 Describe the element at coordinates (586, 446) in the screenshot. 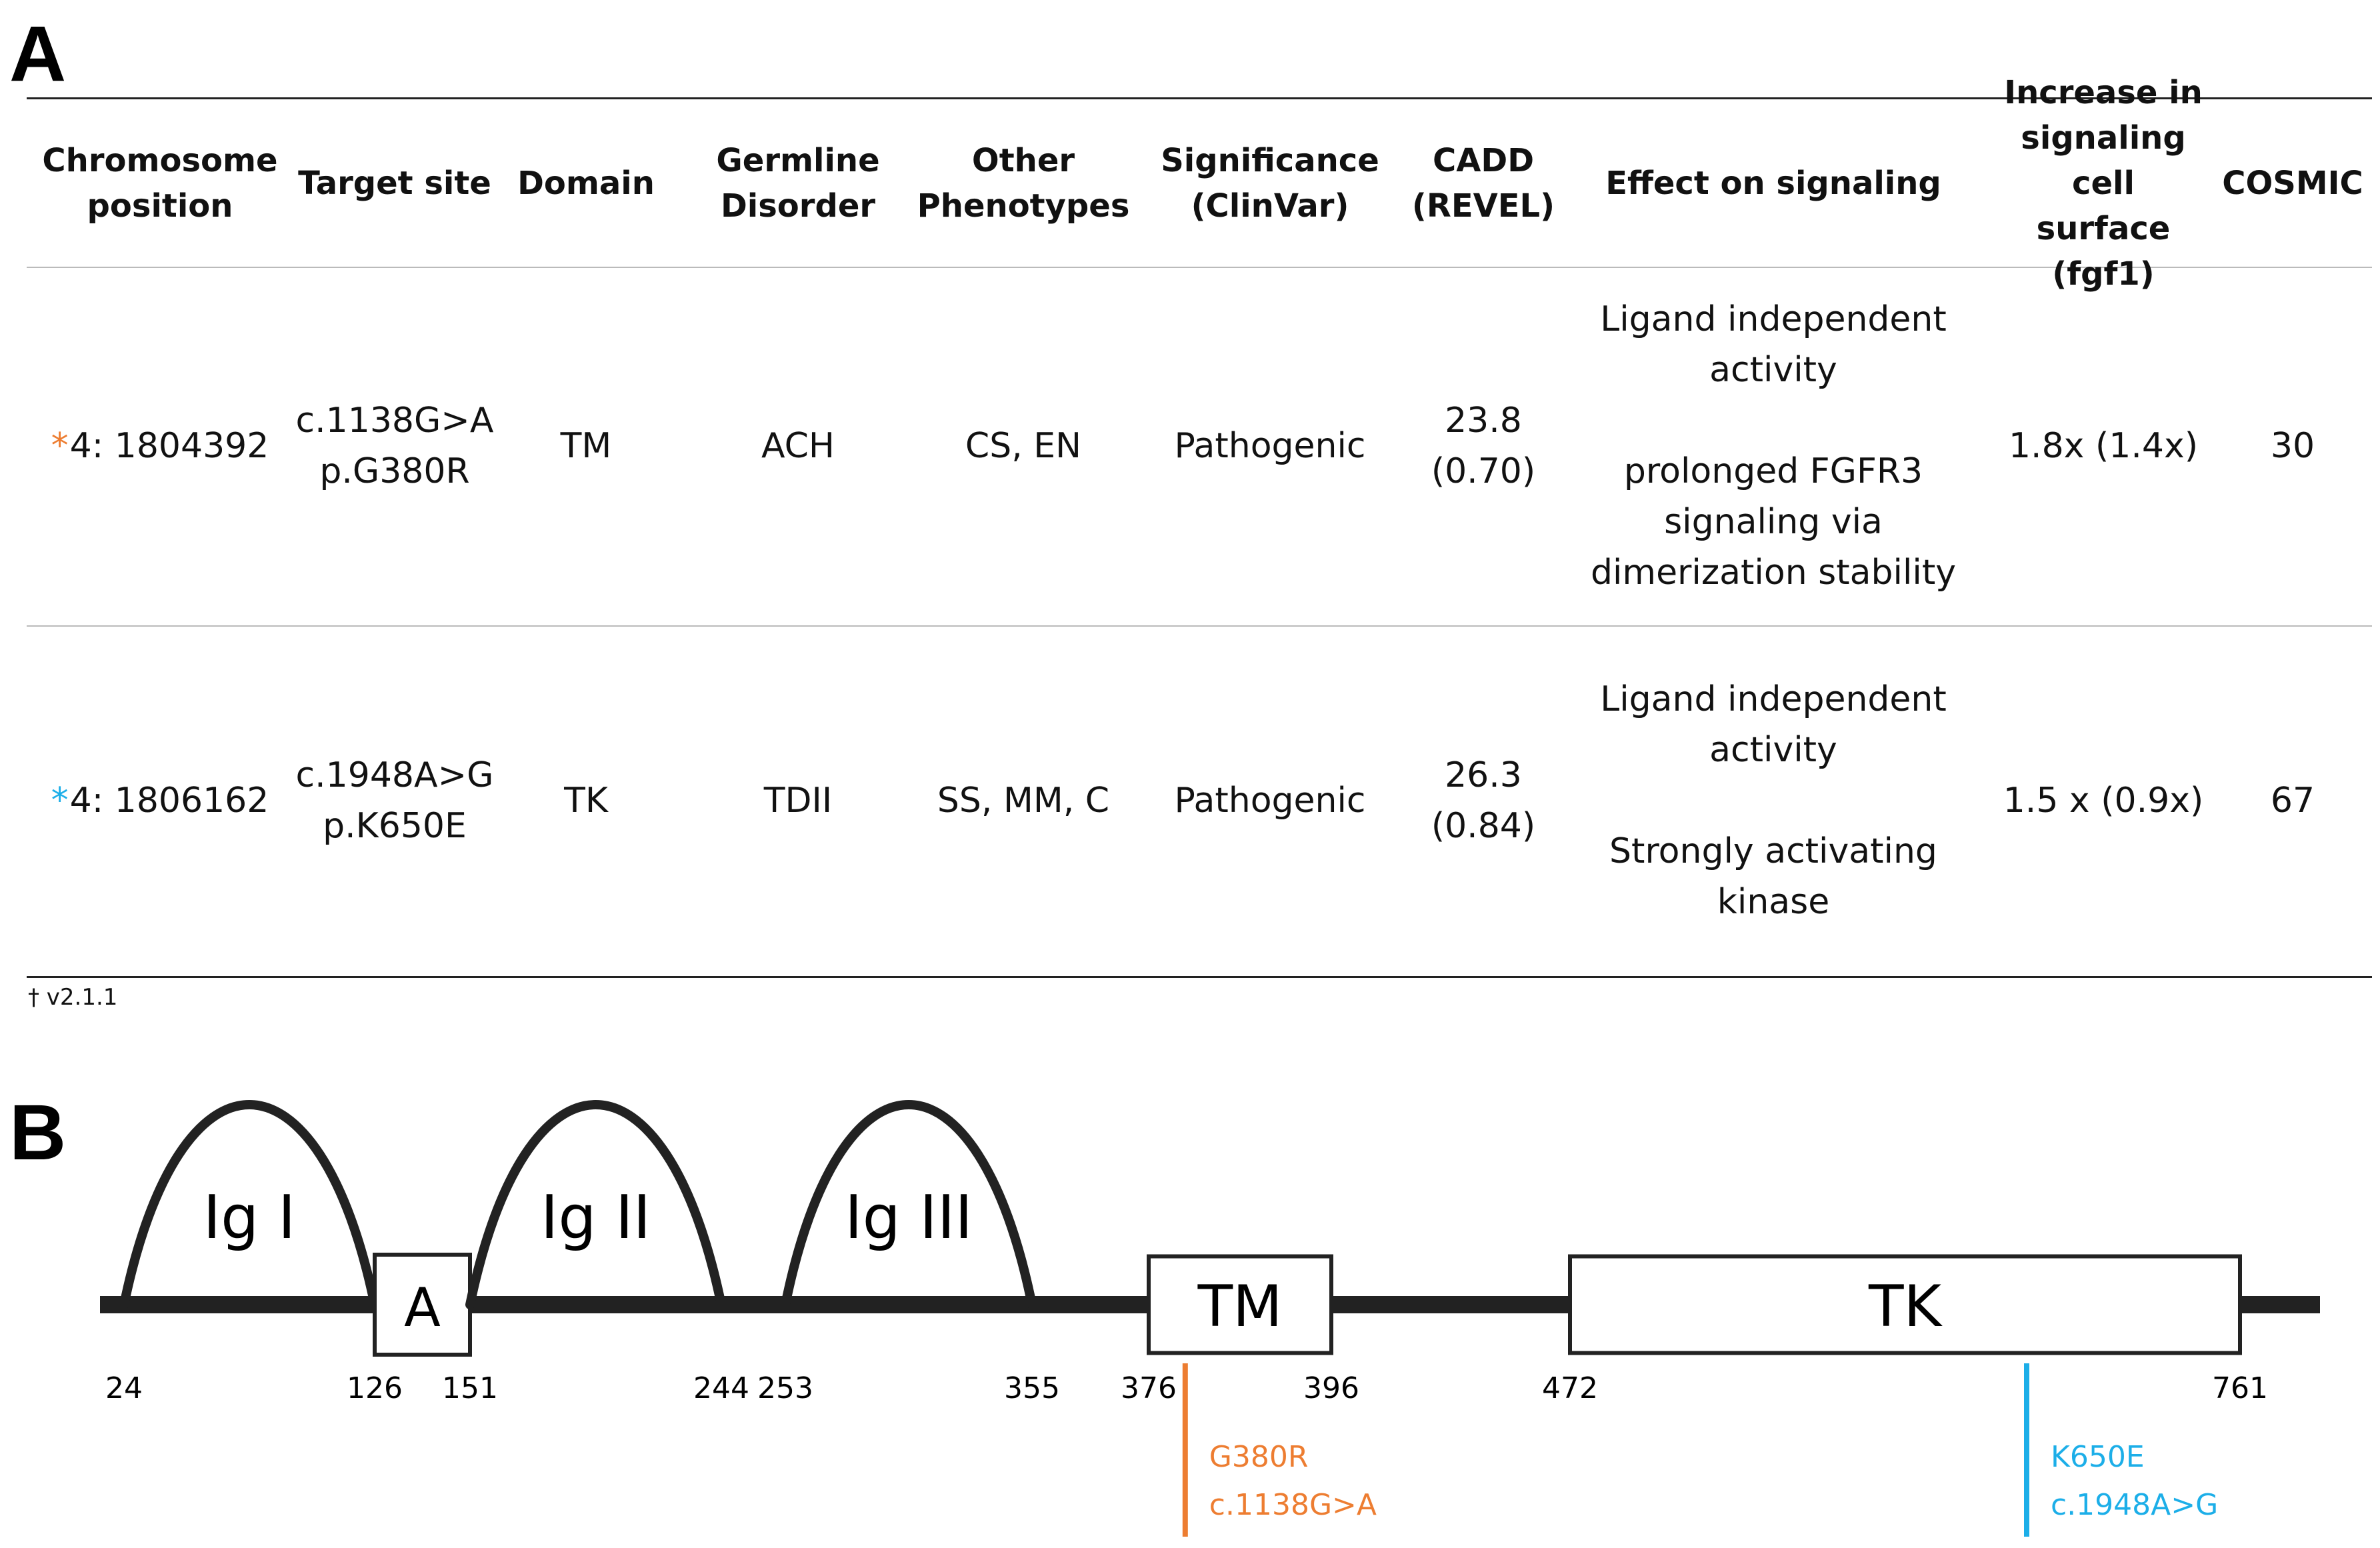

I see `table-cell-domain: TM` at that location.